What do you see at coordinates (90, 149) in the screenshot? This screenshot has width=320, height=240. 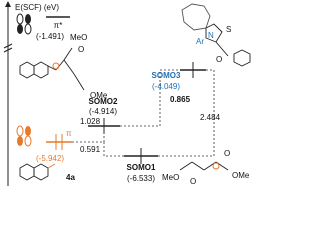 I see `gap-label: 0.591` at bounding box center [90, 149].